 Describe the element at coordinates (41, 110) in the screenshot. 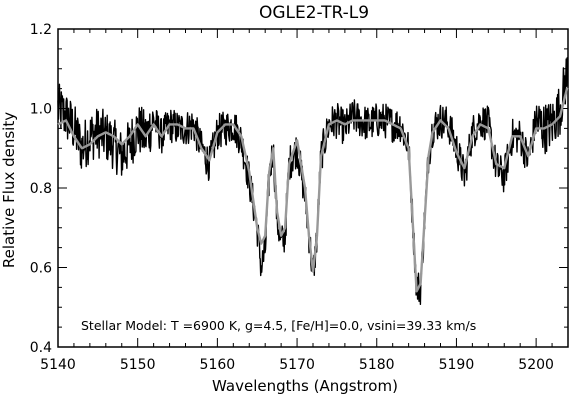

I see `y-tick-label: 1.0` at that location.